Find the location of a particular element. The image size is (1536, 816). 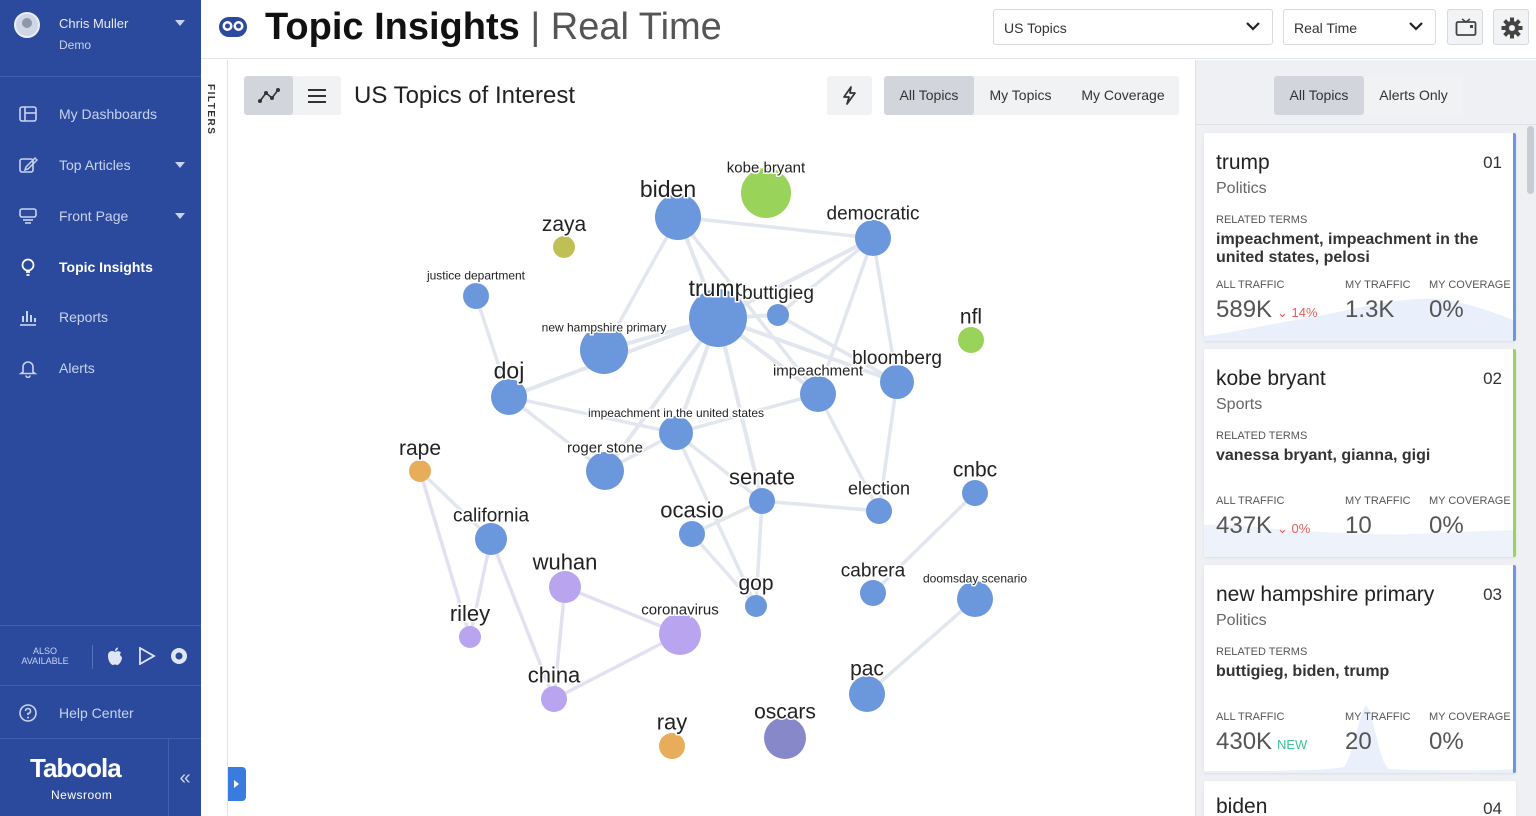

traffic-delta: ⌄ 0% is located at coordinates (1294, 528).